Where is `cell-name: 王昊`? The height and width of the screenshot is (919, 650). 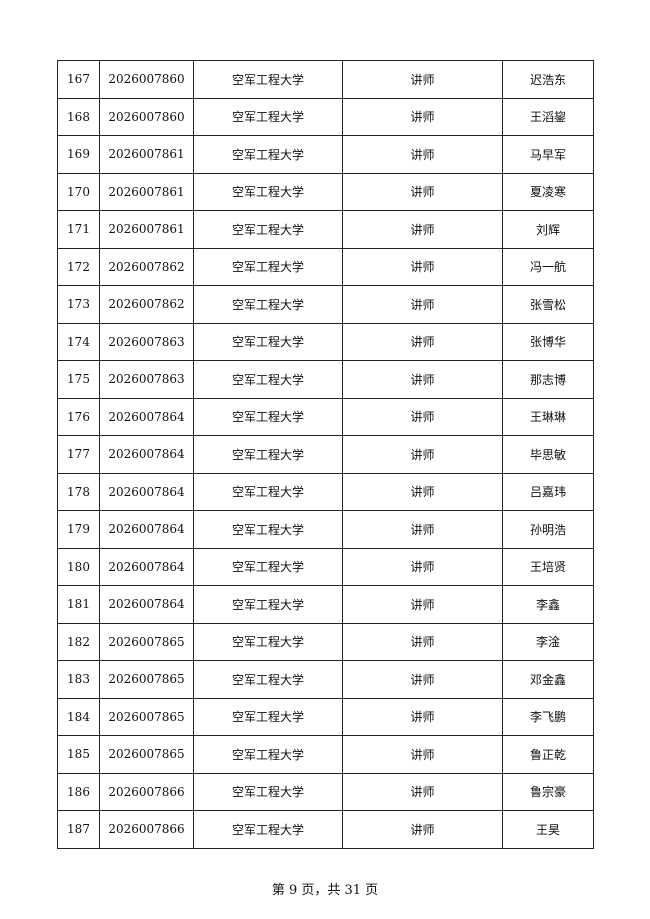 cell-name: 王昊 is located at coordinates (548, 829).